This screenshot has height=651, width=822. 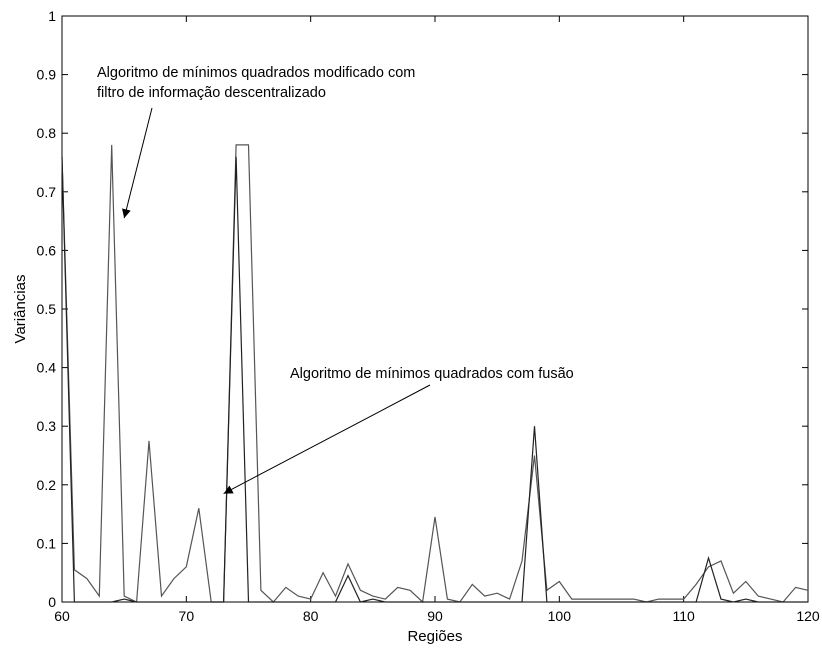 I want to click on x-tick-label: 80, so click(x=311, y=616).